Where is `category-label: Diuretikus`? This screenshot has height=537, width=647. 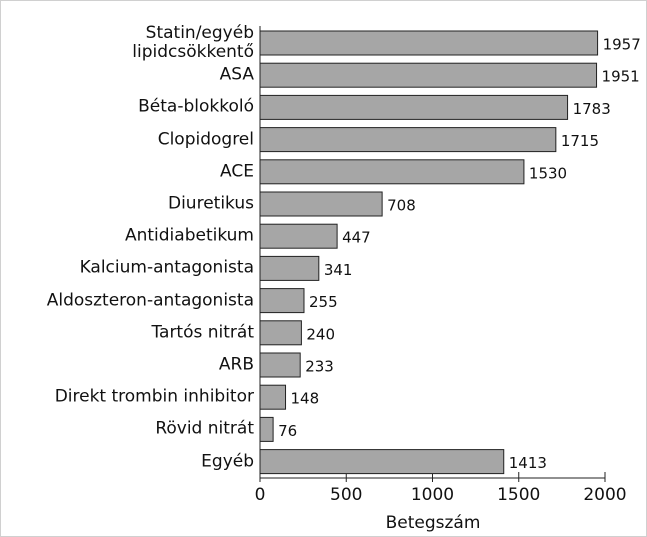 category-label: Diuretikus is located at coordinates (210, 203).